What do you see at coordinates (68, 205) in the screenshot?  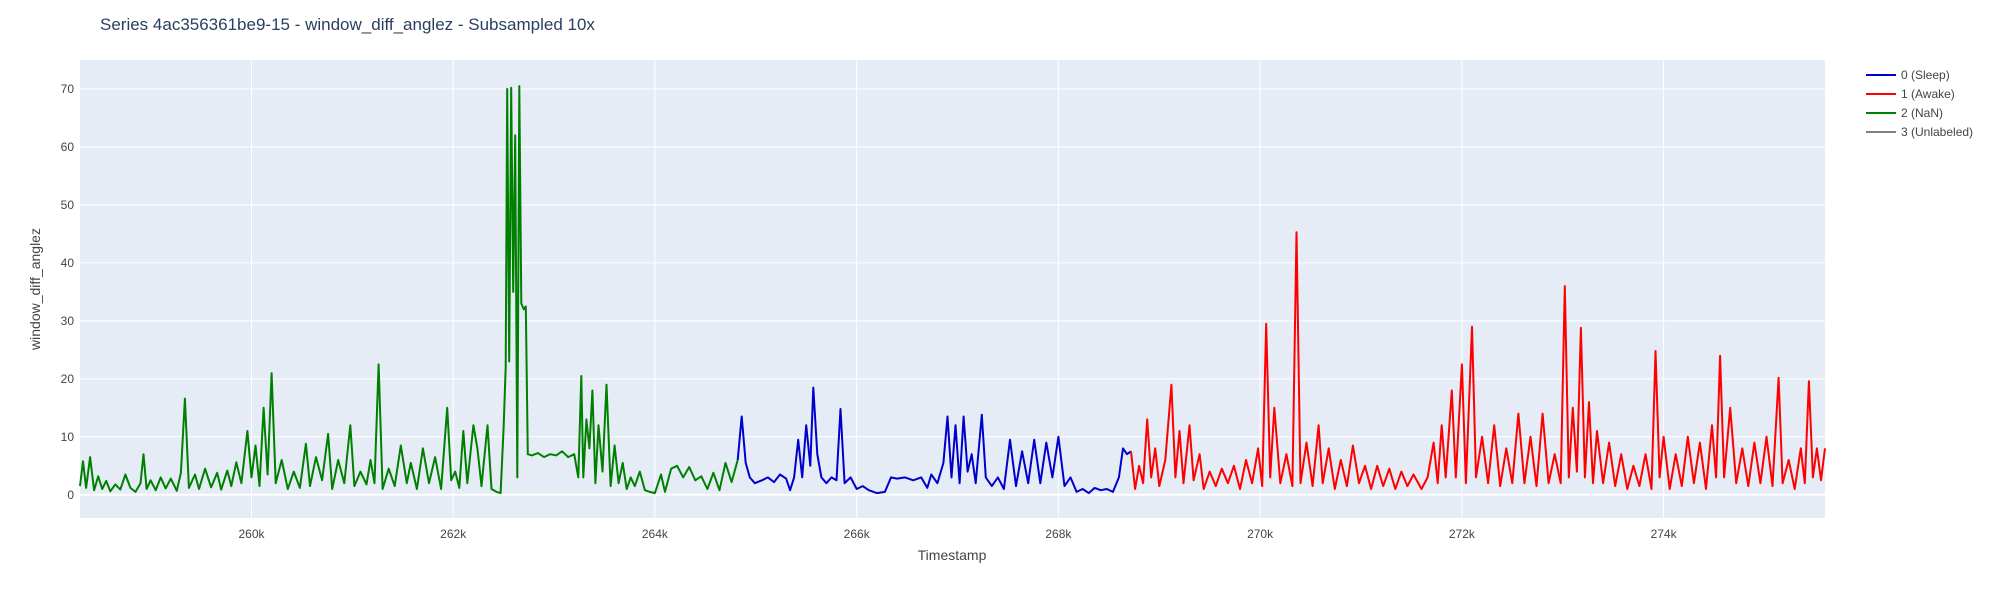 I see `y-tick-label: 50` at bounding box center [68, 205].